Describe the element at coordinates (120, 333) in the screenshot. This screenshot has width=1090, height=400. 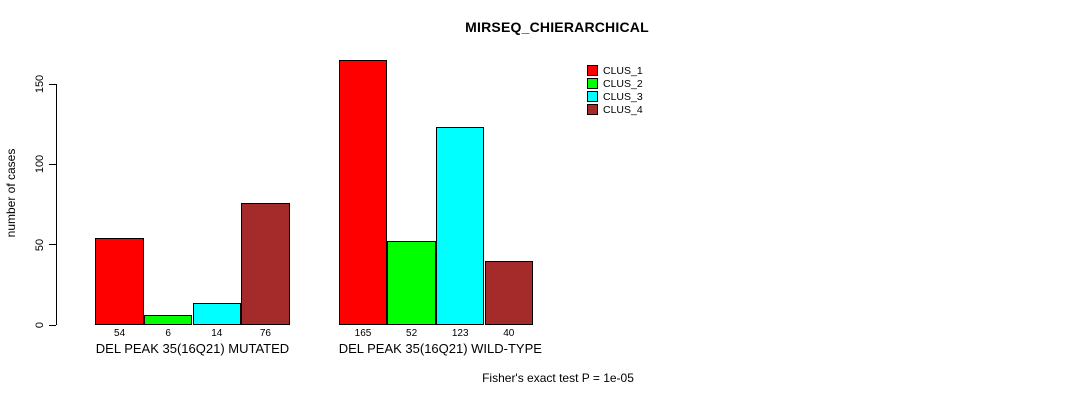
I see `bar-value-label: 54` at that location.